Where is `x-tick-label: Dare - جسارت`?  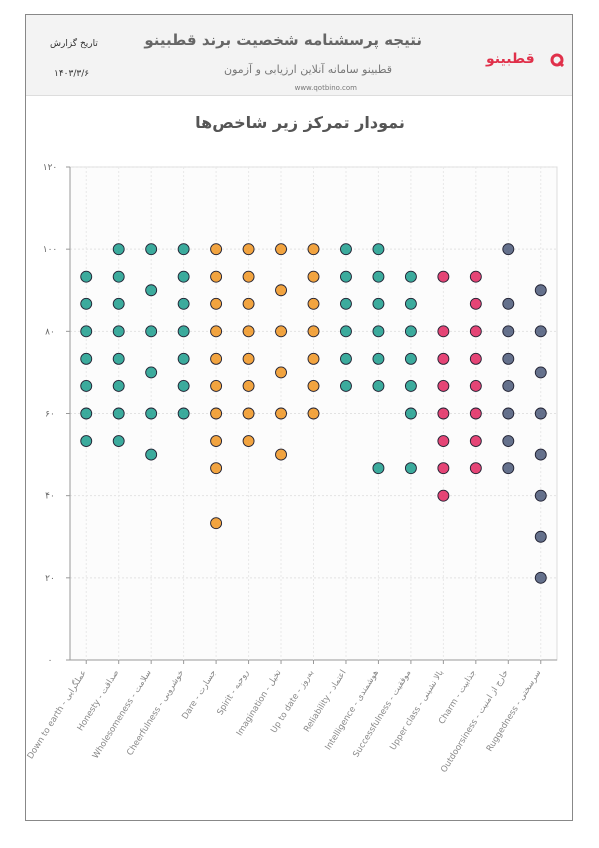 x-tick-label: Dare - جسارت is located at coordinates (199, 694).